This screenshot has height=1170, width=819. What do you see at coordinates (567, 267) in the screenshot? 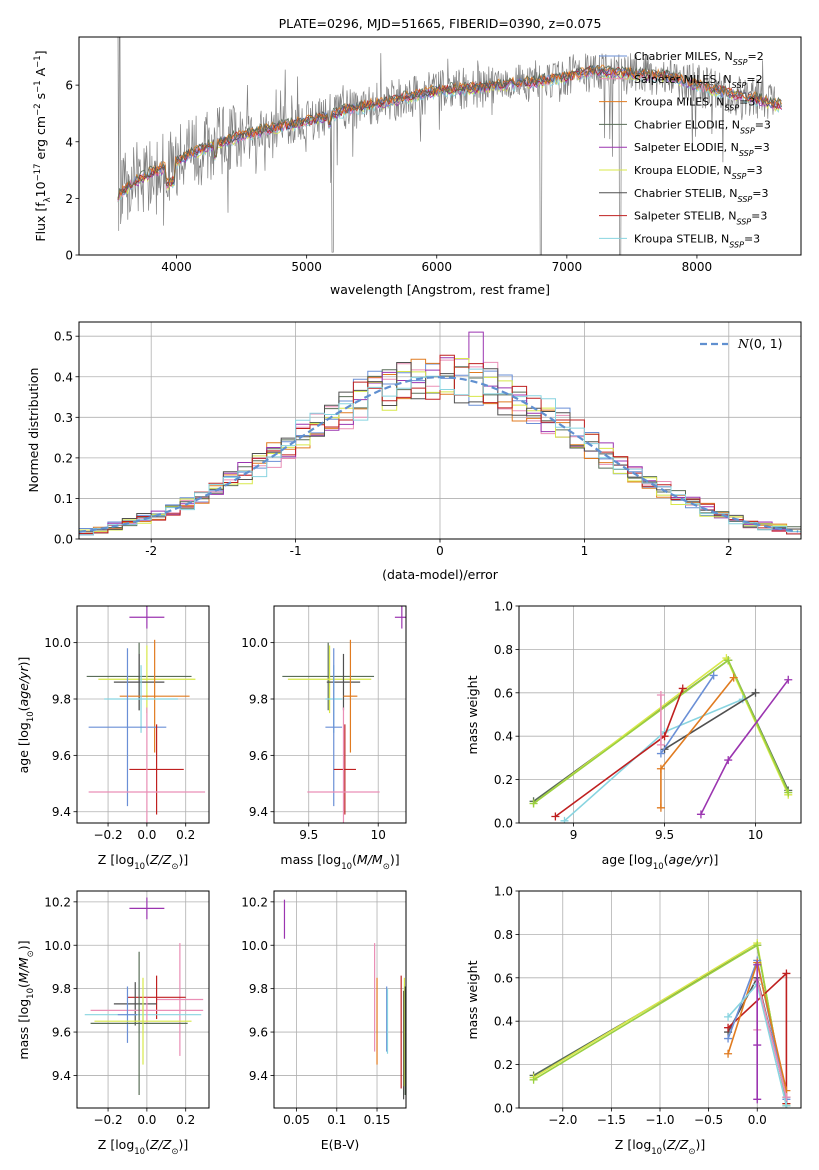
I see `x-tick-label: 7000` at bounding box center [567, 267].